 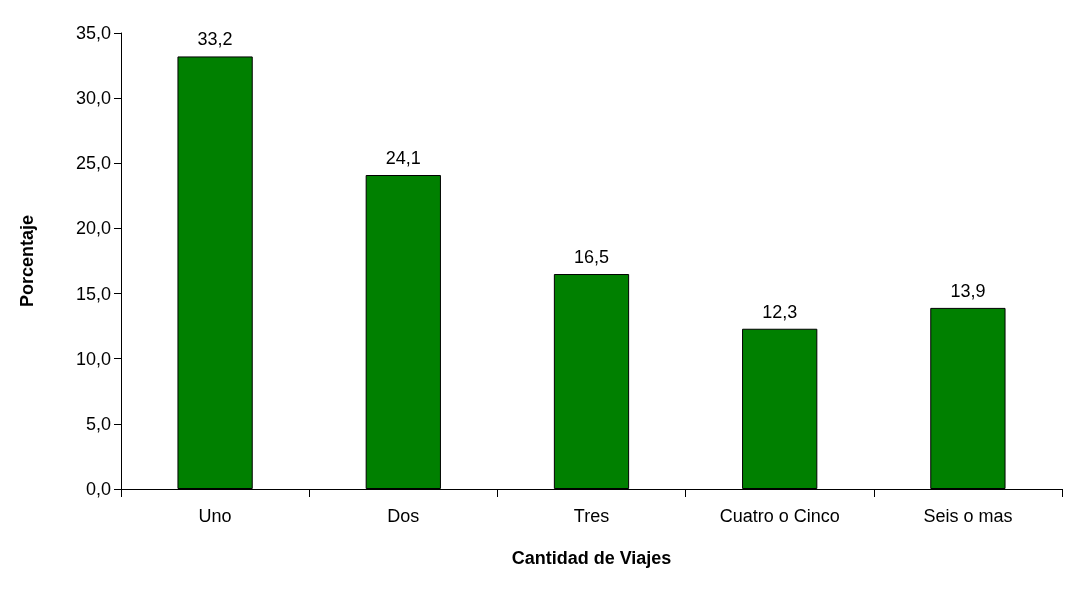 What do you see at coordinates (591, 516) in the screenshot?
I see `x-tick-label: Tres` at bounding box center [591, 516].